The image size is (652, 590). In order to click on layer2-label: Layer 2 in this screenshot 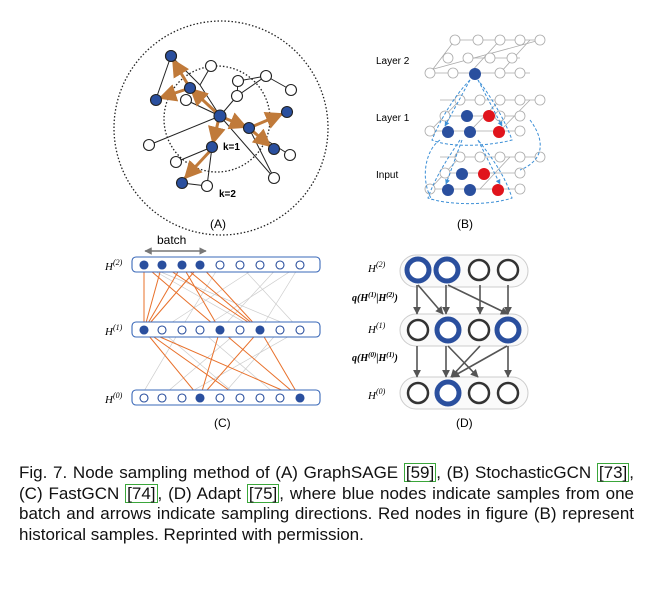, I will do `click(393, 61)`.